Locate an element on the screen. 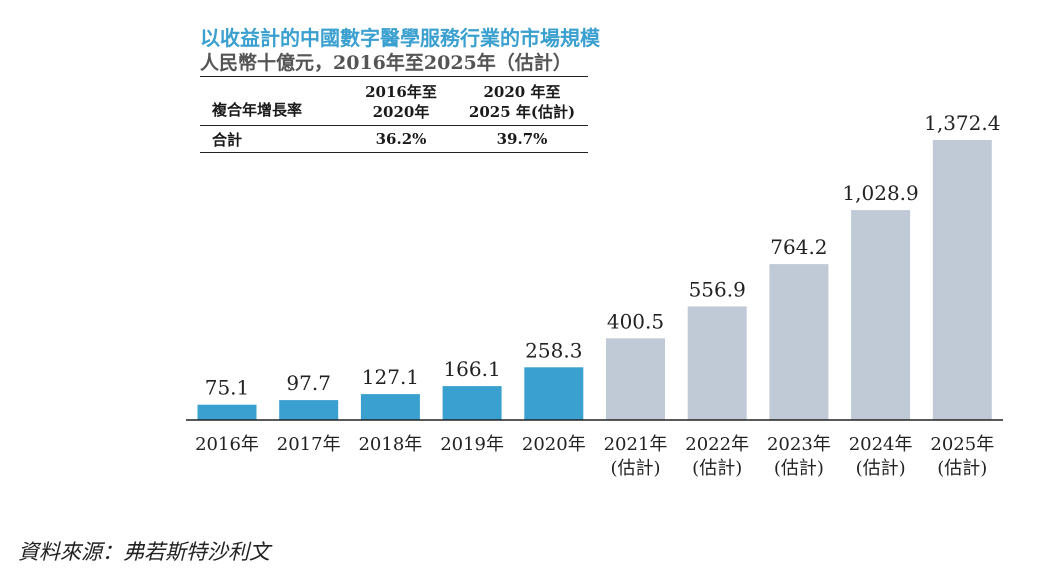 Image resolution: width=1054 pixels, height=584 pixels. cagr-total-row: 合計 36.2% 39.7% is located at coordinates (394, 139).